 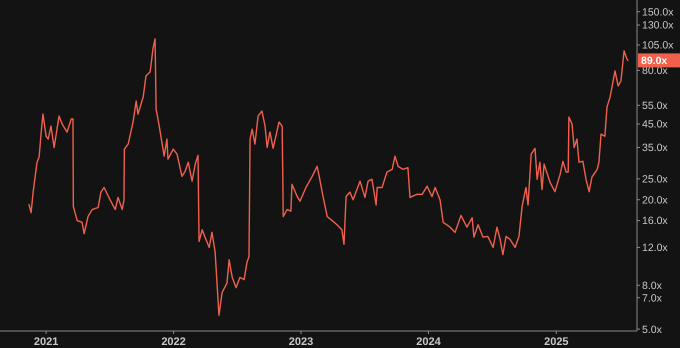 What do you see at coordinates (655, 106) in the screenshot?
I see `y-tick-label: 55.0x` at bounding box center [655, 106].